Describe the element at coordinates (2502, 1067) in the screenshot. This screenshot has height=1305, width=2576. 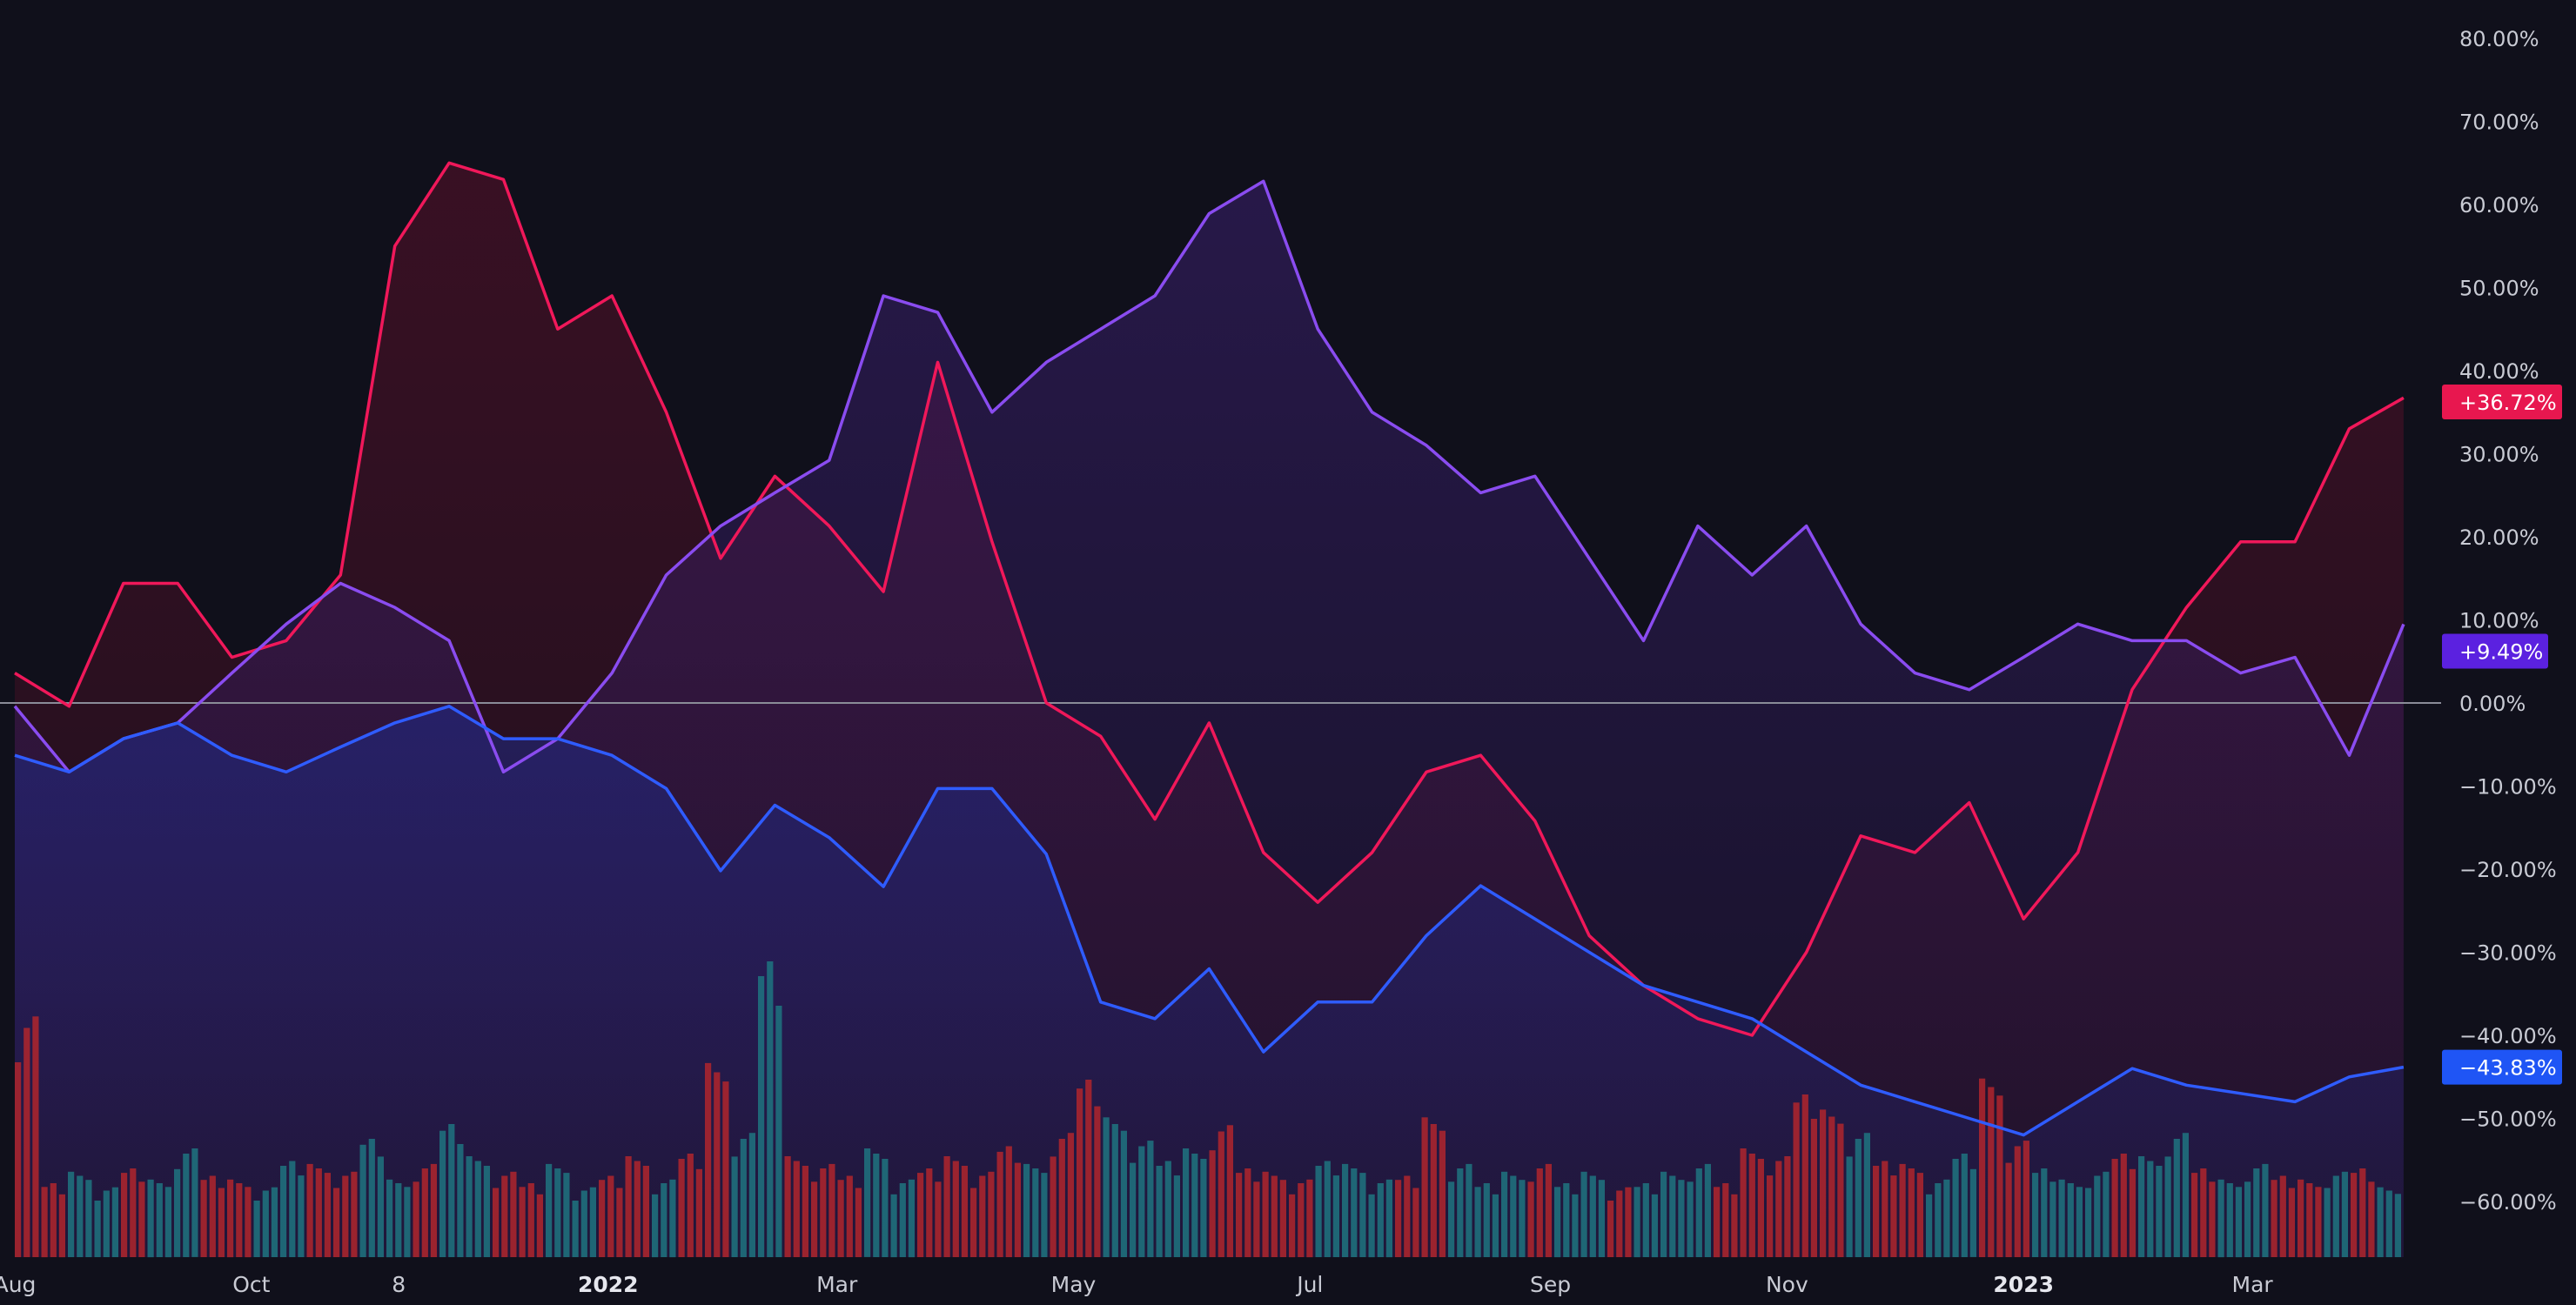
I see `last-value-badge` at that location.